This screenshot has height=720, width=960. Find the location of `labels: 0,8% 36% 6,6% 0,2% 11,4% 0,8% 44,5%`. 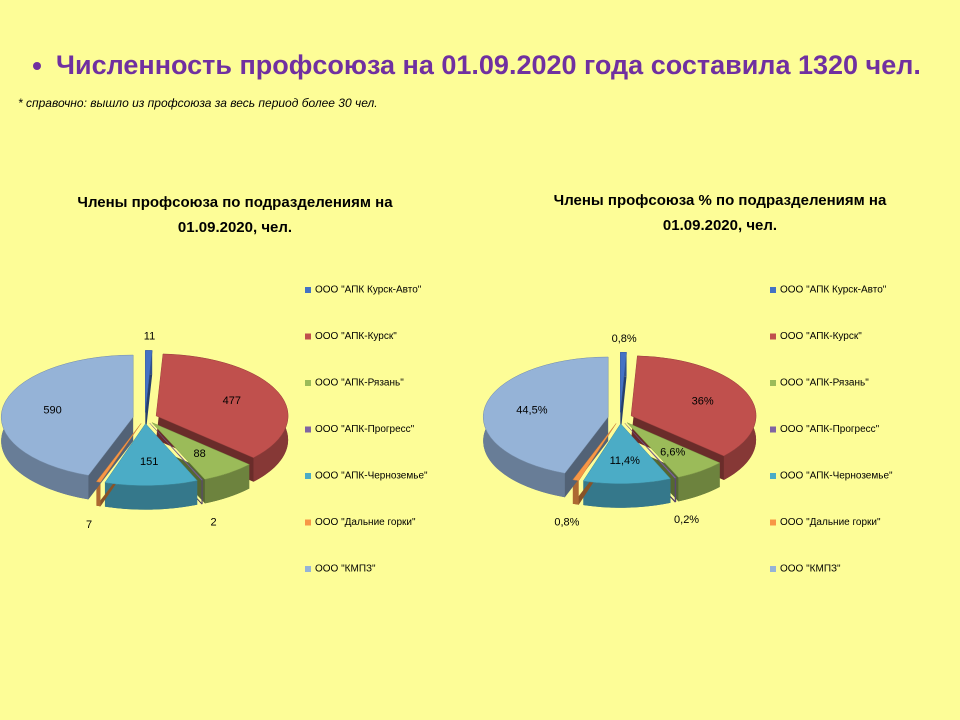

labels: 0,8% 36% 6,6% 0,2% 11,4% 0,8% 44,5% is located at coordinates (615, 431).